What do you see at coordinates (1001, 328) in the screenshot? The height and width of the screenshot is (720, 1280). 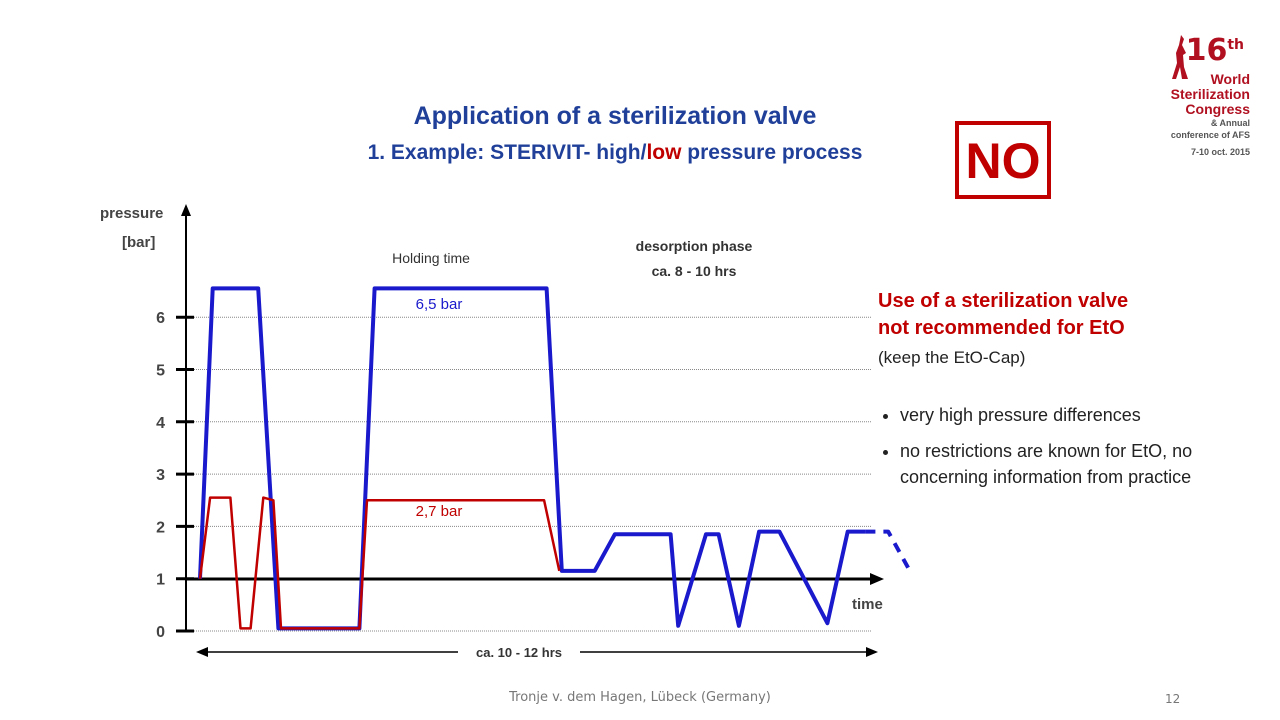 I see `panel-heading-2: not recommended for EtO` at bounding box center [1001, 328].